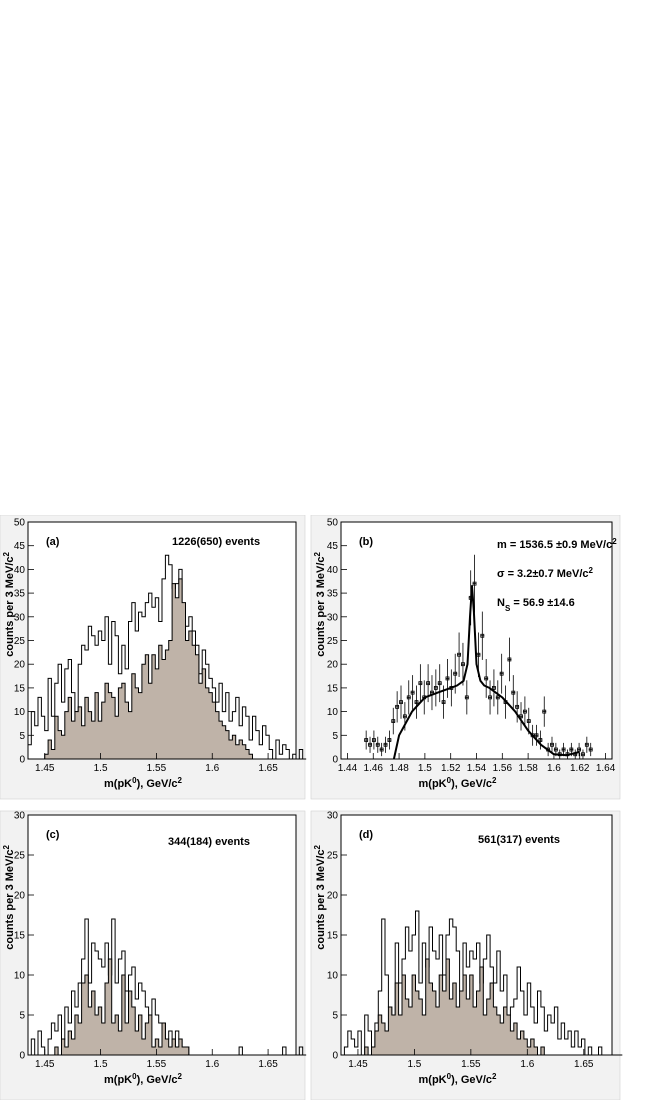  I want to click on x-tick-label: 1.55, so click(157, 768).